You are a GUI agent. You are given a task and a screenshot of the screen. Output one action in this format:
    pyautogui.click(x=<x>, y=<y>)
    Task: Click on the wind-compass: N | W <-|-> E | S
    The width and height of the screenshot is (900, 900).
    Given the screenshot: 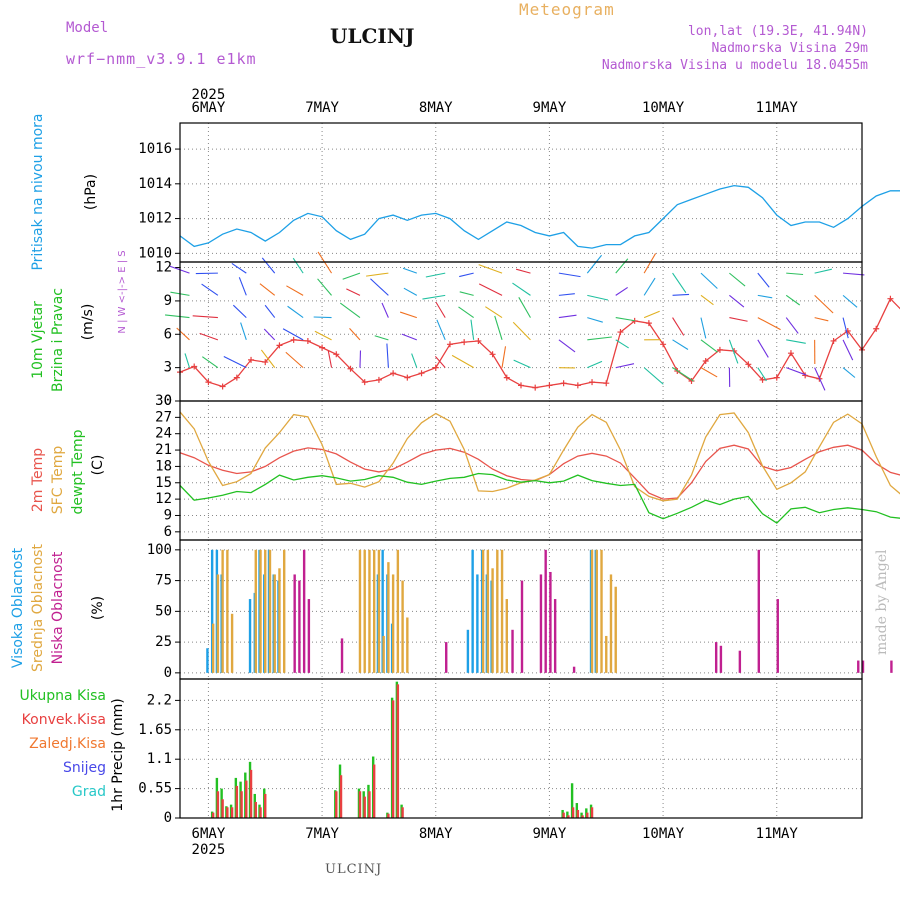 What is the action you would take?
    pyautogui.click(x=122, y=291)
    